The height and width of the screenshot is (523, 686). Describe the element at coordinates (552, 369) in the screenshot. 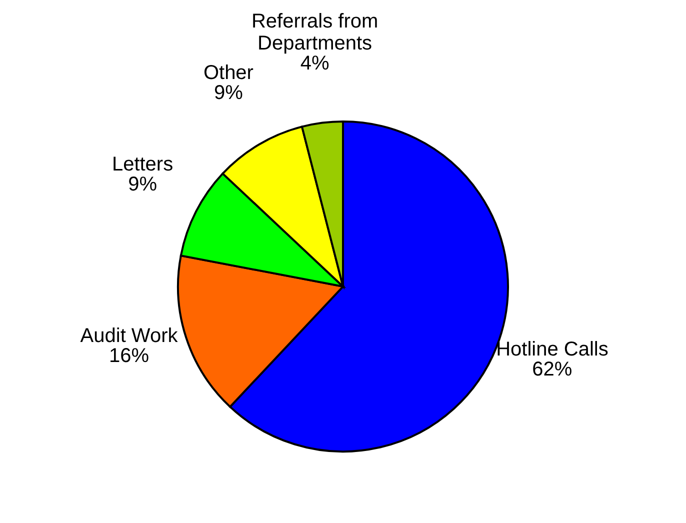

I see `data-label: 62%` at that location.